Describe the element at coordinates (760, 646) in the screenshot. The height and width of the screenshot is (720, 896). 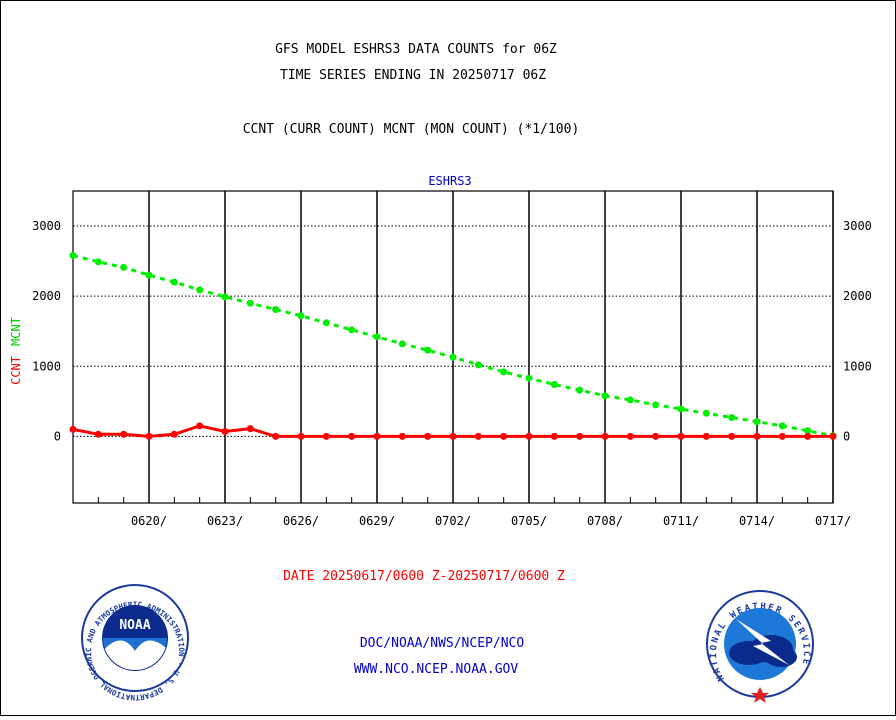
I see `nws-logo: NATIONAL WEATHER SERVICE` at that location.